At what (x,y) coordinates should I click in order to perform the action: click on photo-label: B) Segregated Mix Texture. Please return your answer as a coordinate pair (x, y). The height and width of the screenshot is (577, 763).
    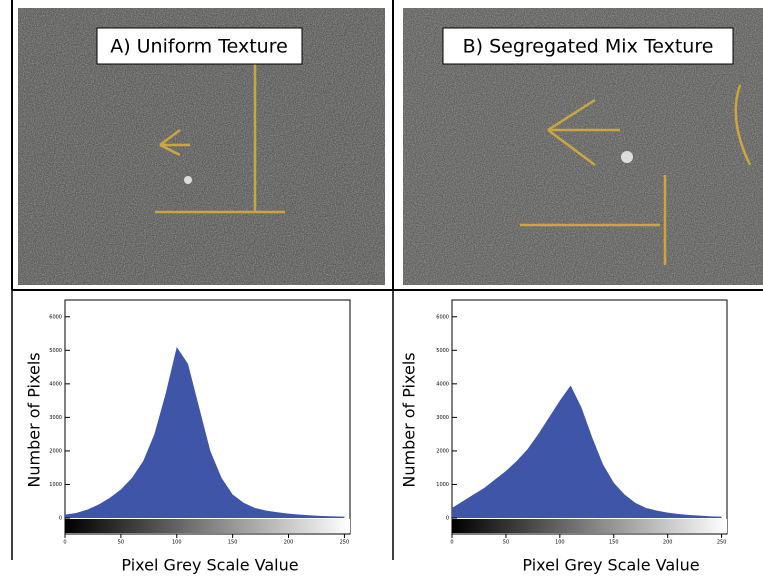
    Looking at the image, I should click on (588, 47).